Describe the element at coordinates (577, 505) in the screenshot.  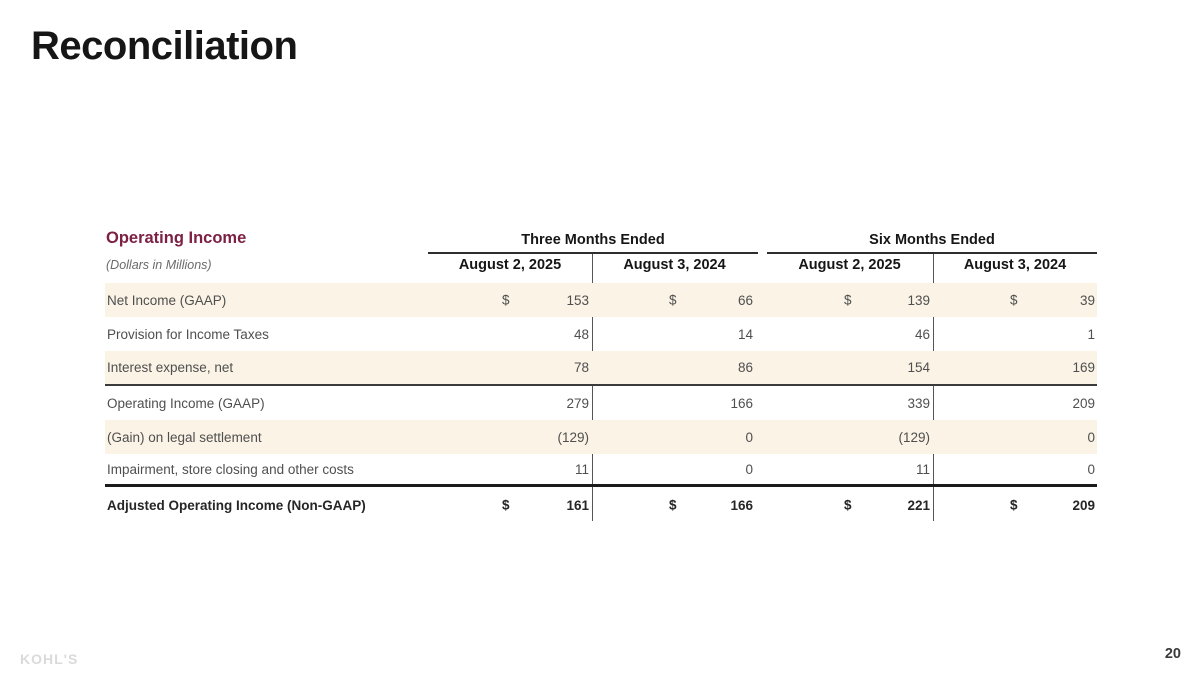
I see `cell-value: 161` at that location.